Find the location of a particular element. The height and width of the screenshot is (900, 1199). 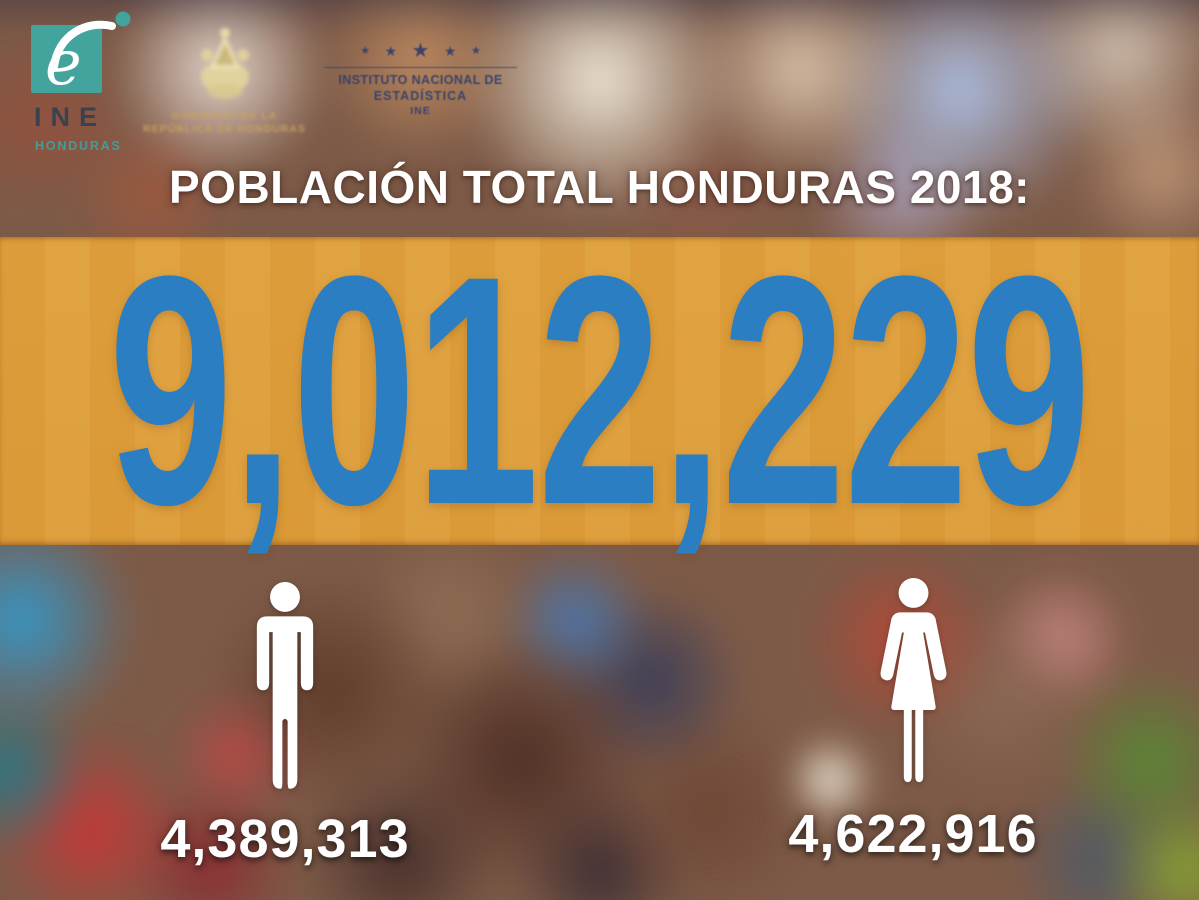

instituto-line1: INSTITUTO NACIONAL DE is located at coordinates (420, 80).